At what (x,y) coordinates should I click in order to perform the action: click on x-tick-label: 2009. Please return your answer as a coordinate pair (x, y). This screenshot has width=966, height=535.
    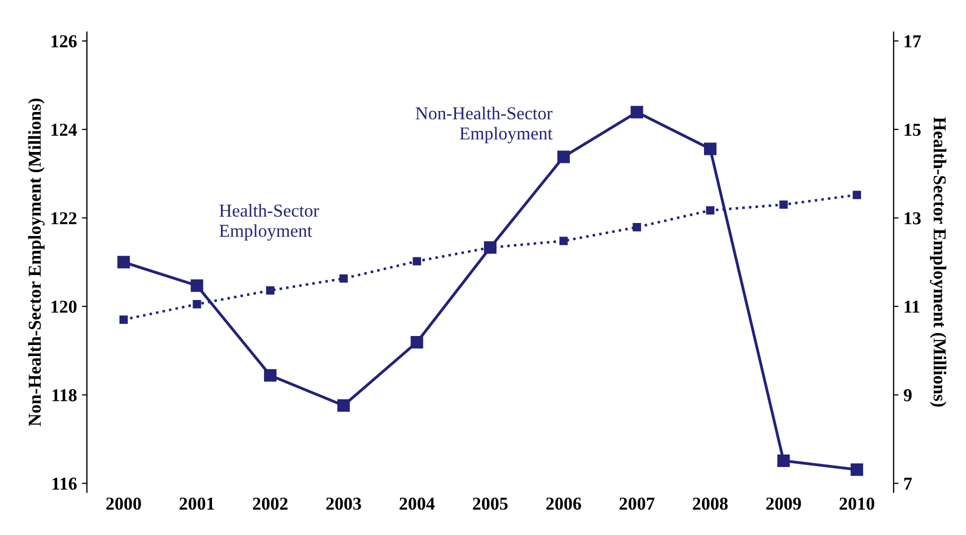
    Looking at the image, I should click on (783, 504).